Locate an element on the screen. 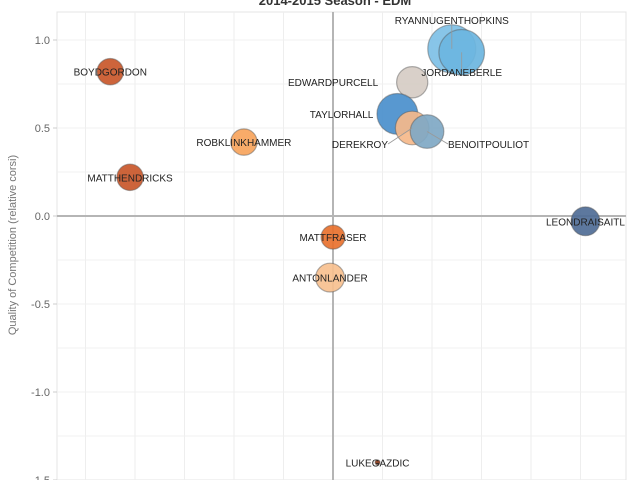 The image size is (640, 480). bubble-boydgordon is located at coordinates (110, 71).